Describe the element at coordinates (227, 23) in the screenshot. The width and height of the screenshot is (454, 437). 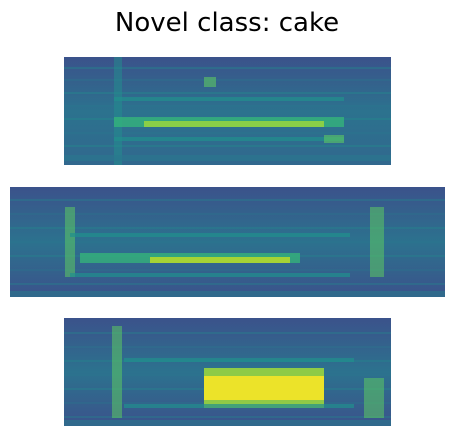
I see `figure-title: Novel class: cake` at that location.